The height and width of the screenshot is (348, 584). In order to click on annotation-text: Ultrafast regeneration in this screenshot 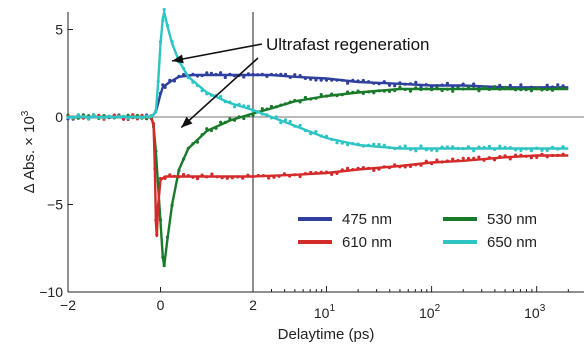, I will do `click(347, 44)`.